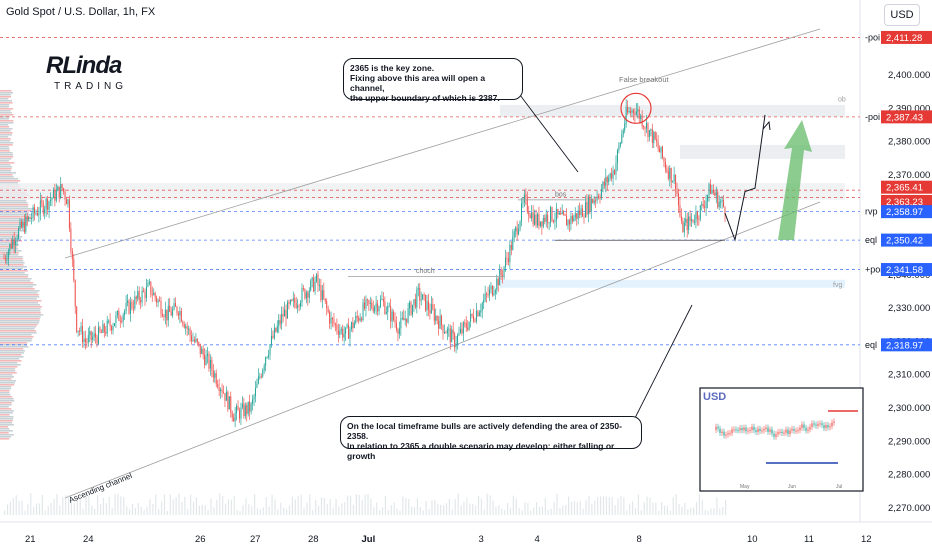 The image size is (932, 550). What do you see at coordinates (904, 117) in the screenshot?
I see `price-tag-label: 2,387.43` at bounding box center [904, 117].